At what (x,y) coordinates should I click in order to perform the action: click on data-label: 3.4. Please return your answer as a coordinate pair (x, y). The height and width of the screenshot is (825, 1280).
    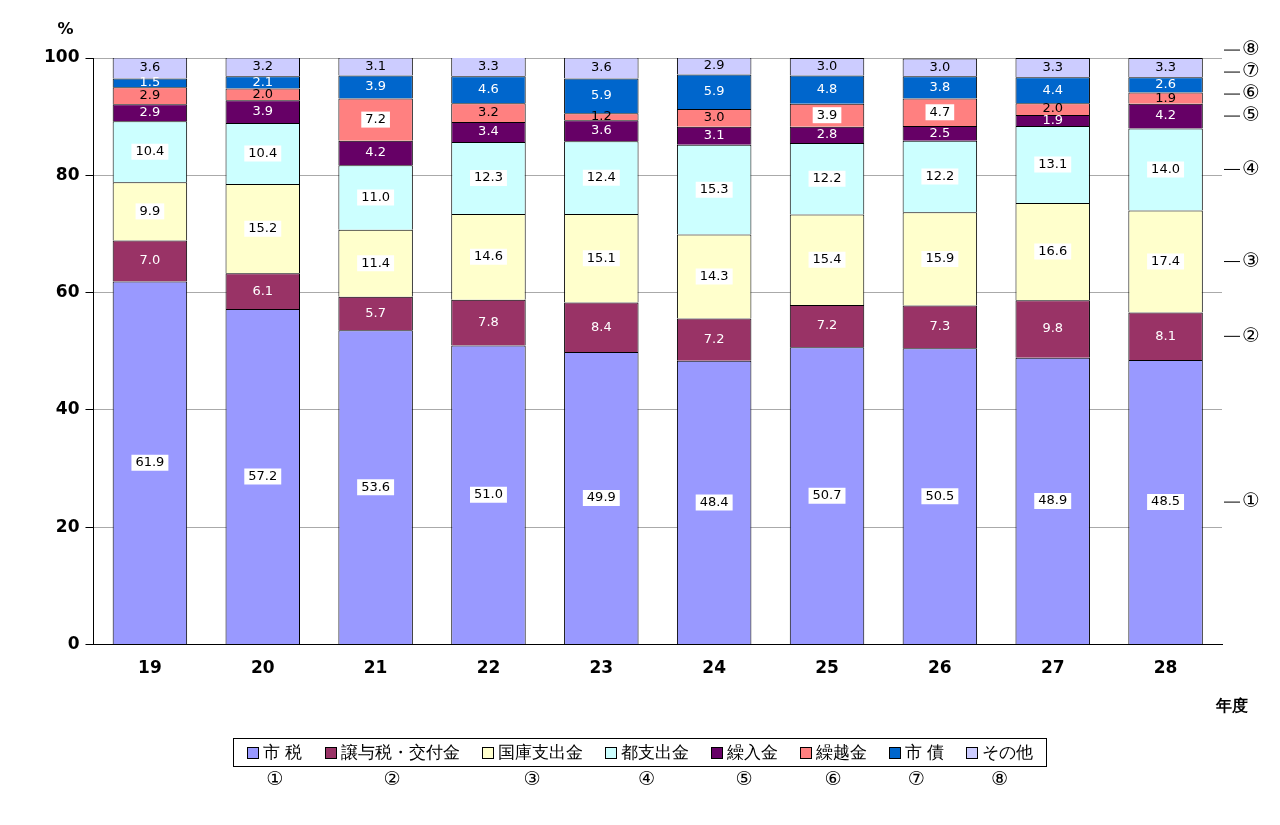
    Looking at the image, I should click on (488, 131).